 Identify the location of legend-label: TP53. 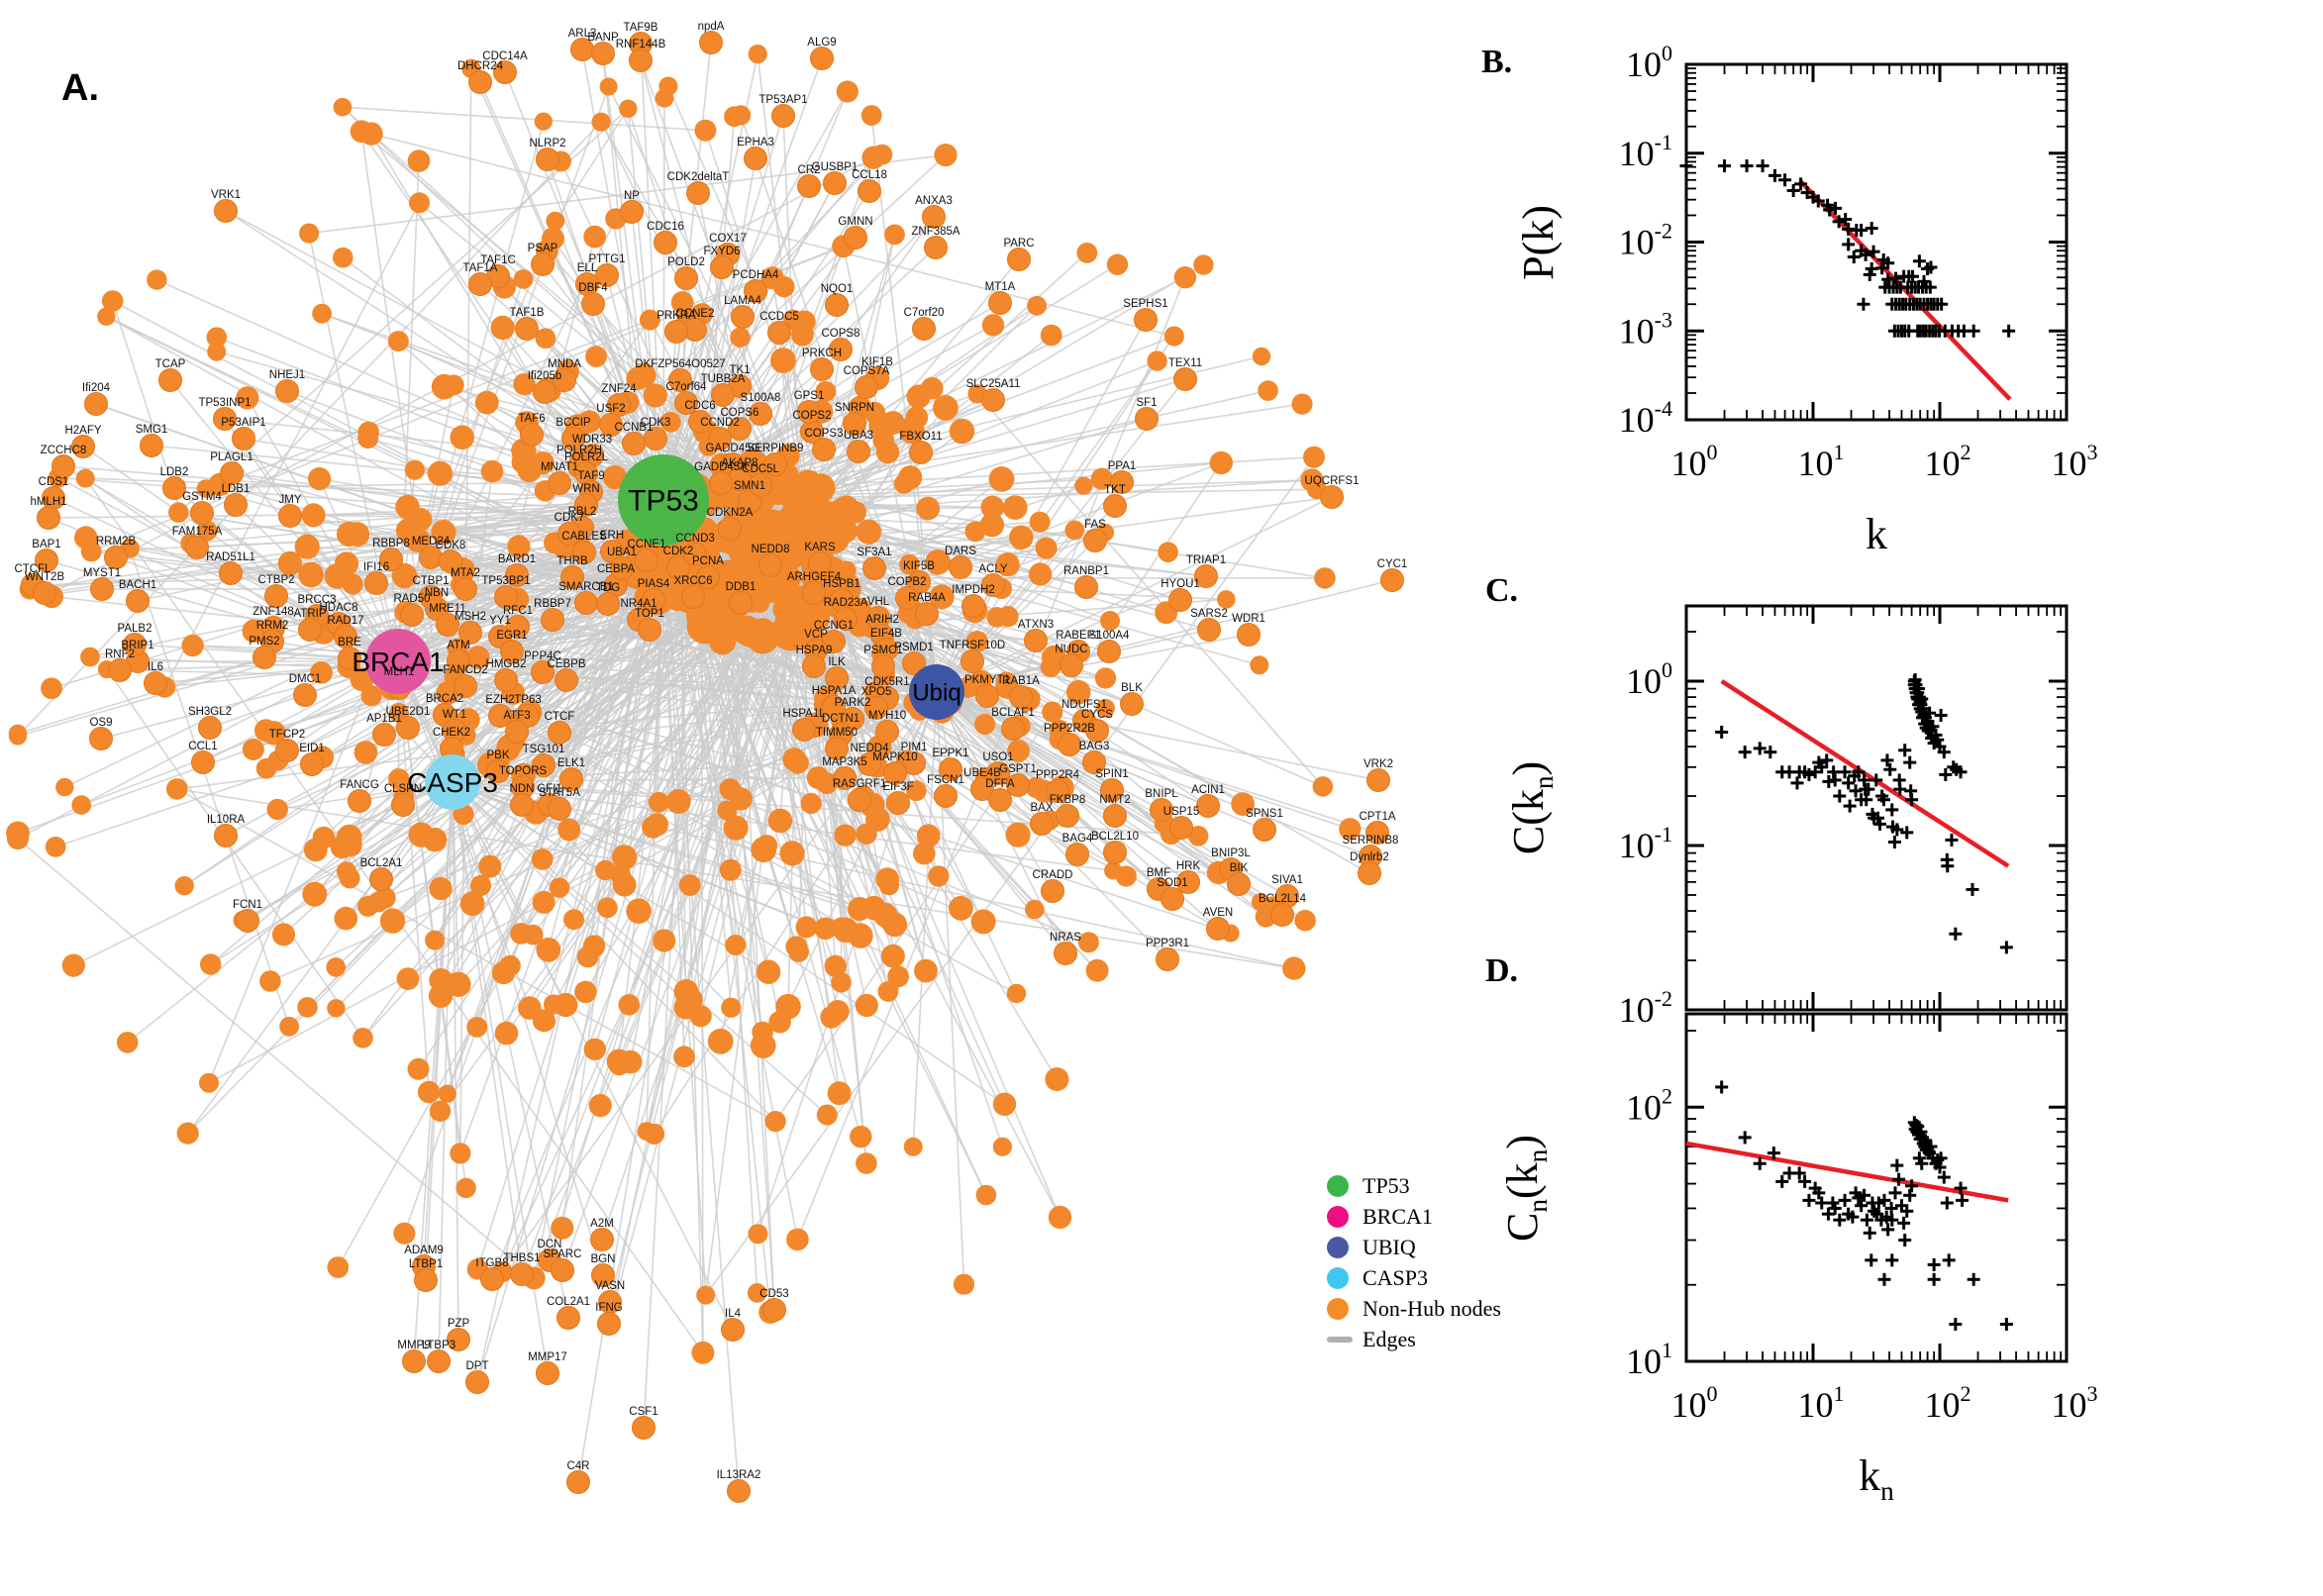
(1386, 1185).